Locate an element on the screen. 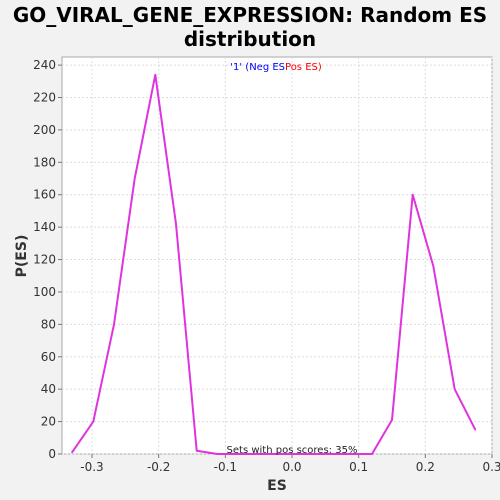  chart-title-line1: GO_VIRAL_GENE_EXPRESSION: Random ES is located at coordinates (250, 15).